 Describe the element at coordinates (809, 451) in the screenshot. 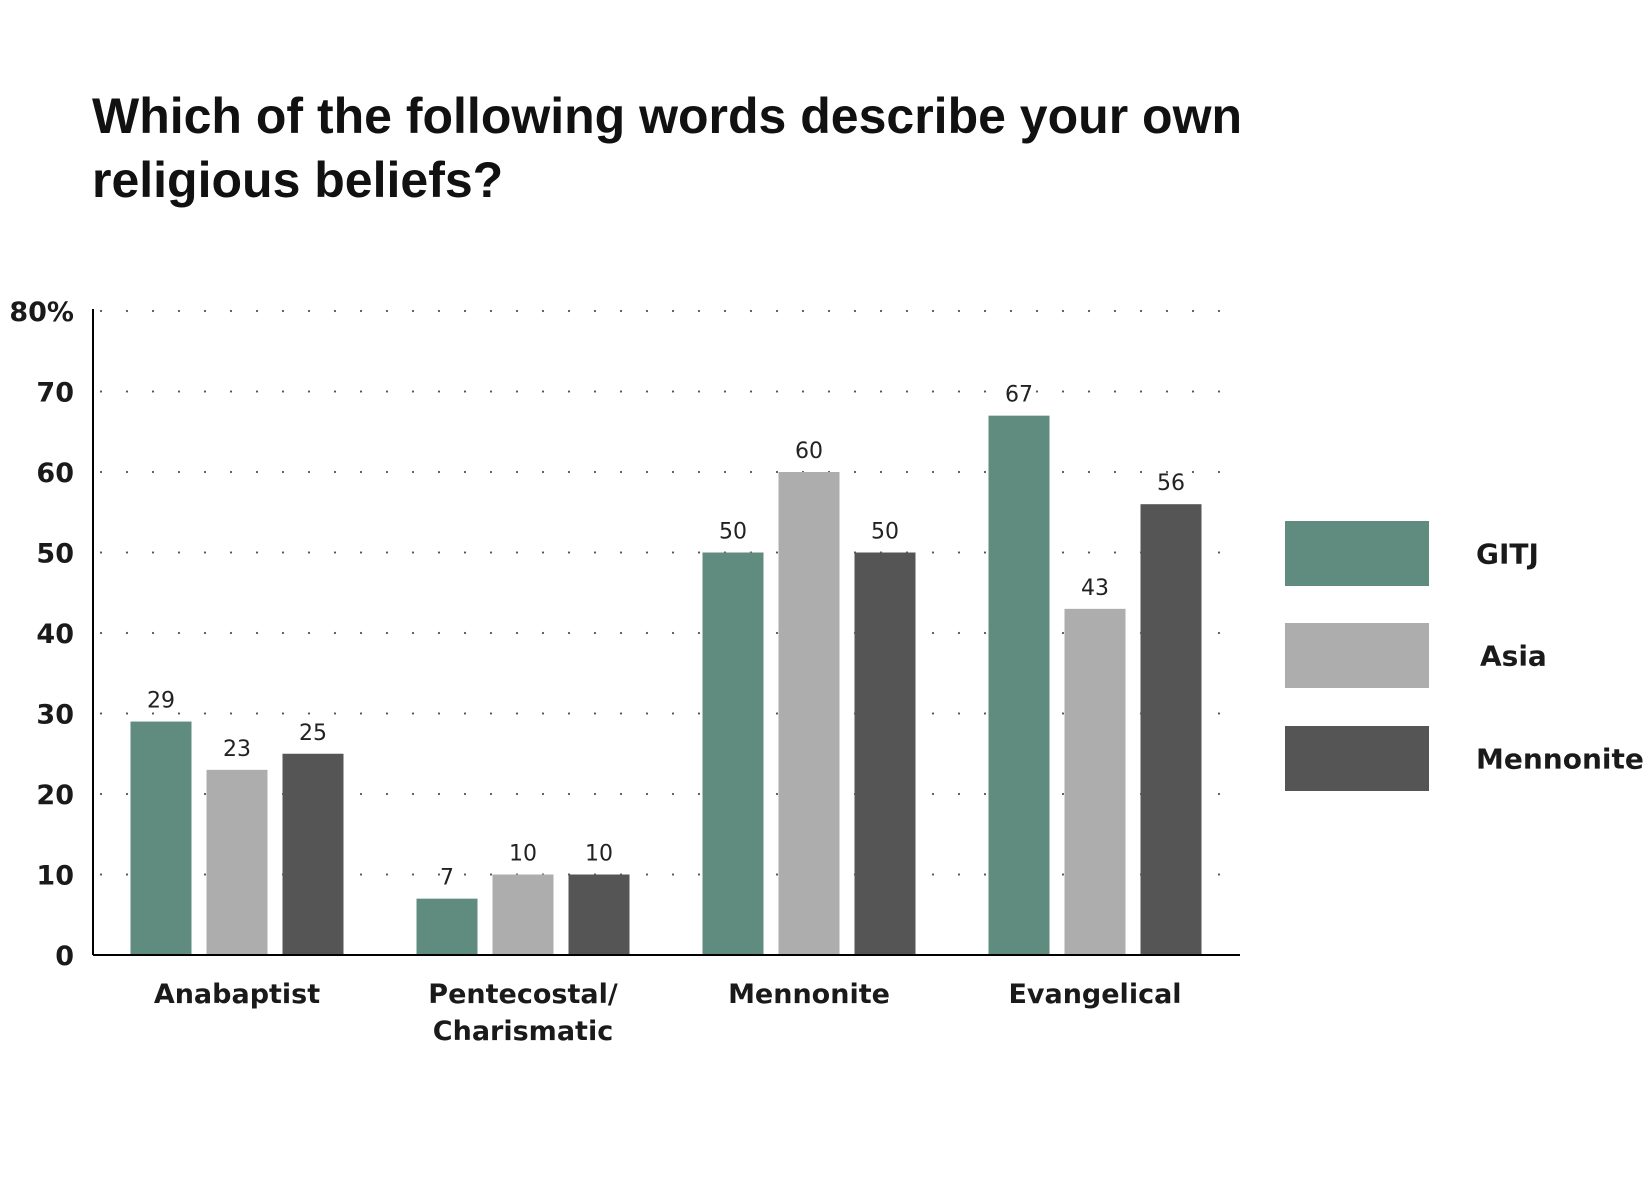

I see `data-label: 60` at that location.